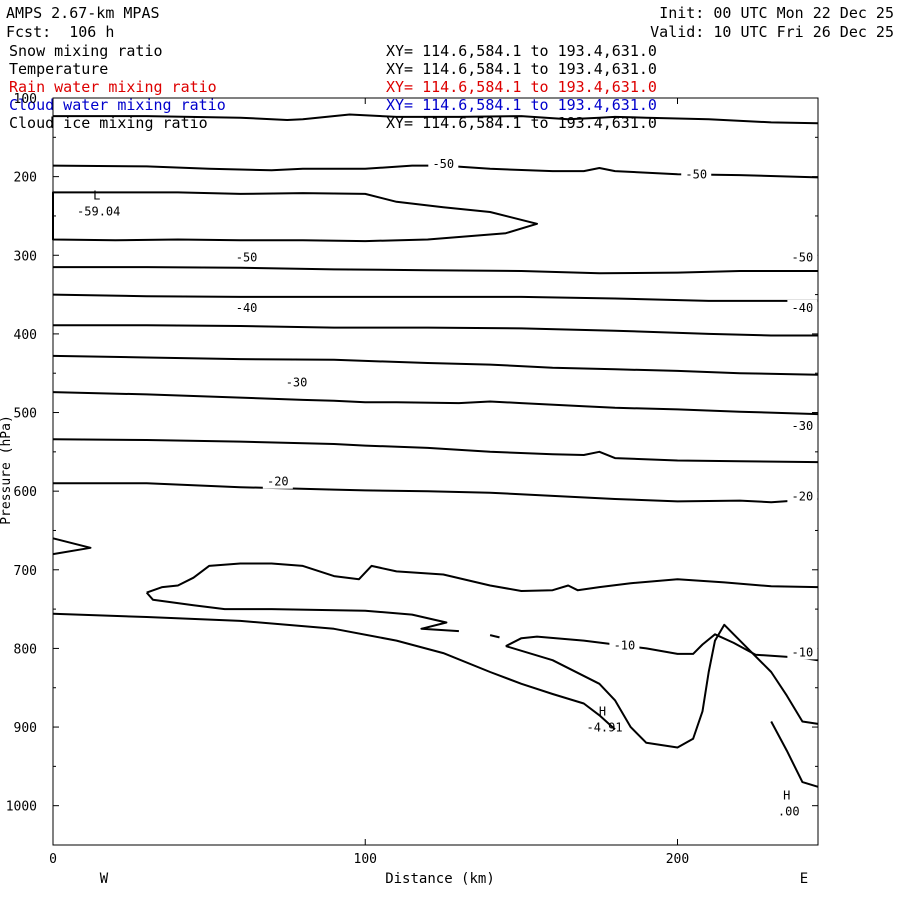 Image resolution: width=900 pixels, height=900 pixels. What do you see at coordinates (25, 99) in the screenshot?
I see `y-tick-label: 100` at bounding box center [25, 99].